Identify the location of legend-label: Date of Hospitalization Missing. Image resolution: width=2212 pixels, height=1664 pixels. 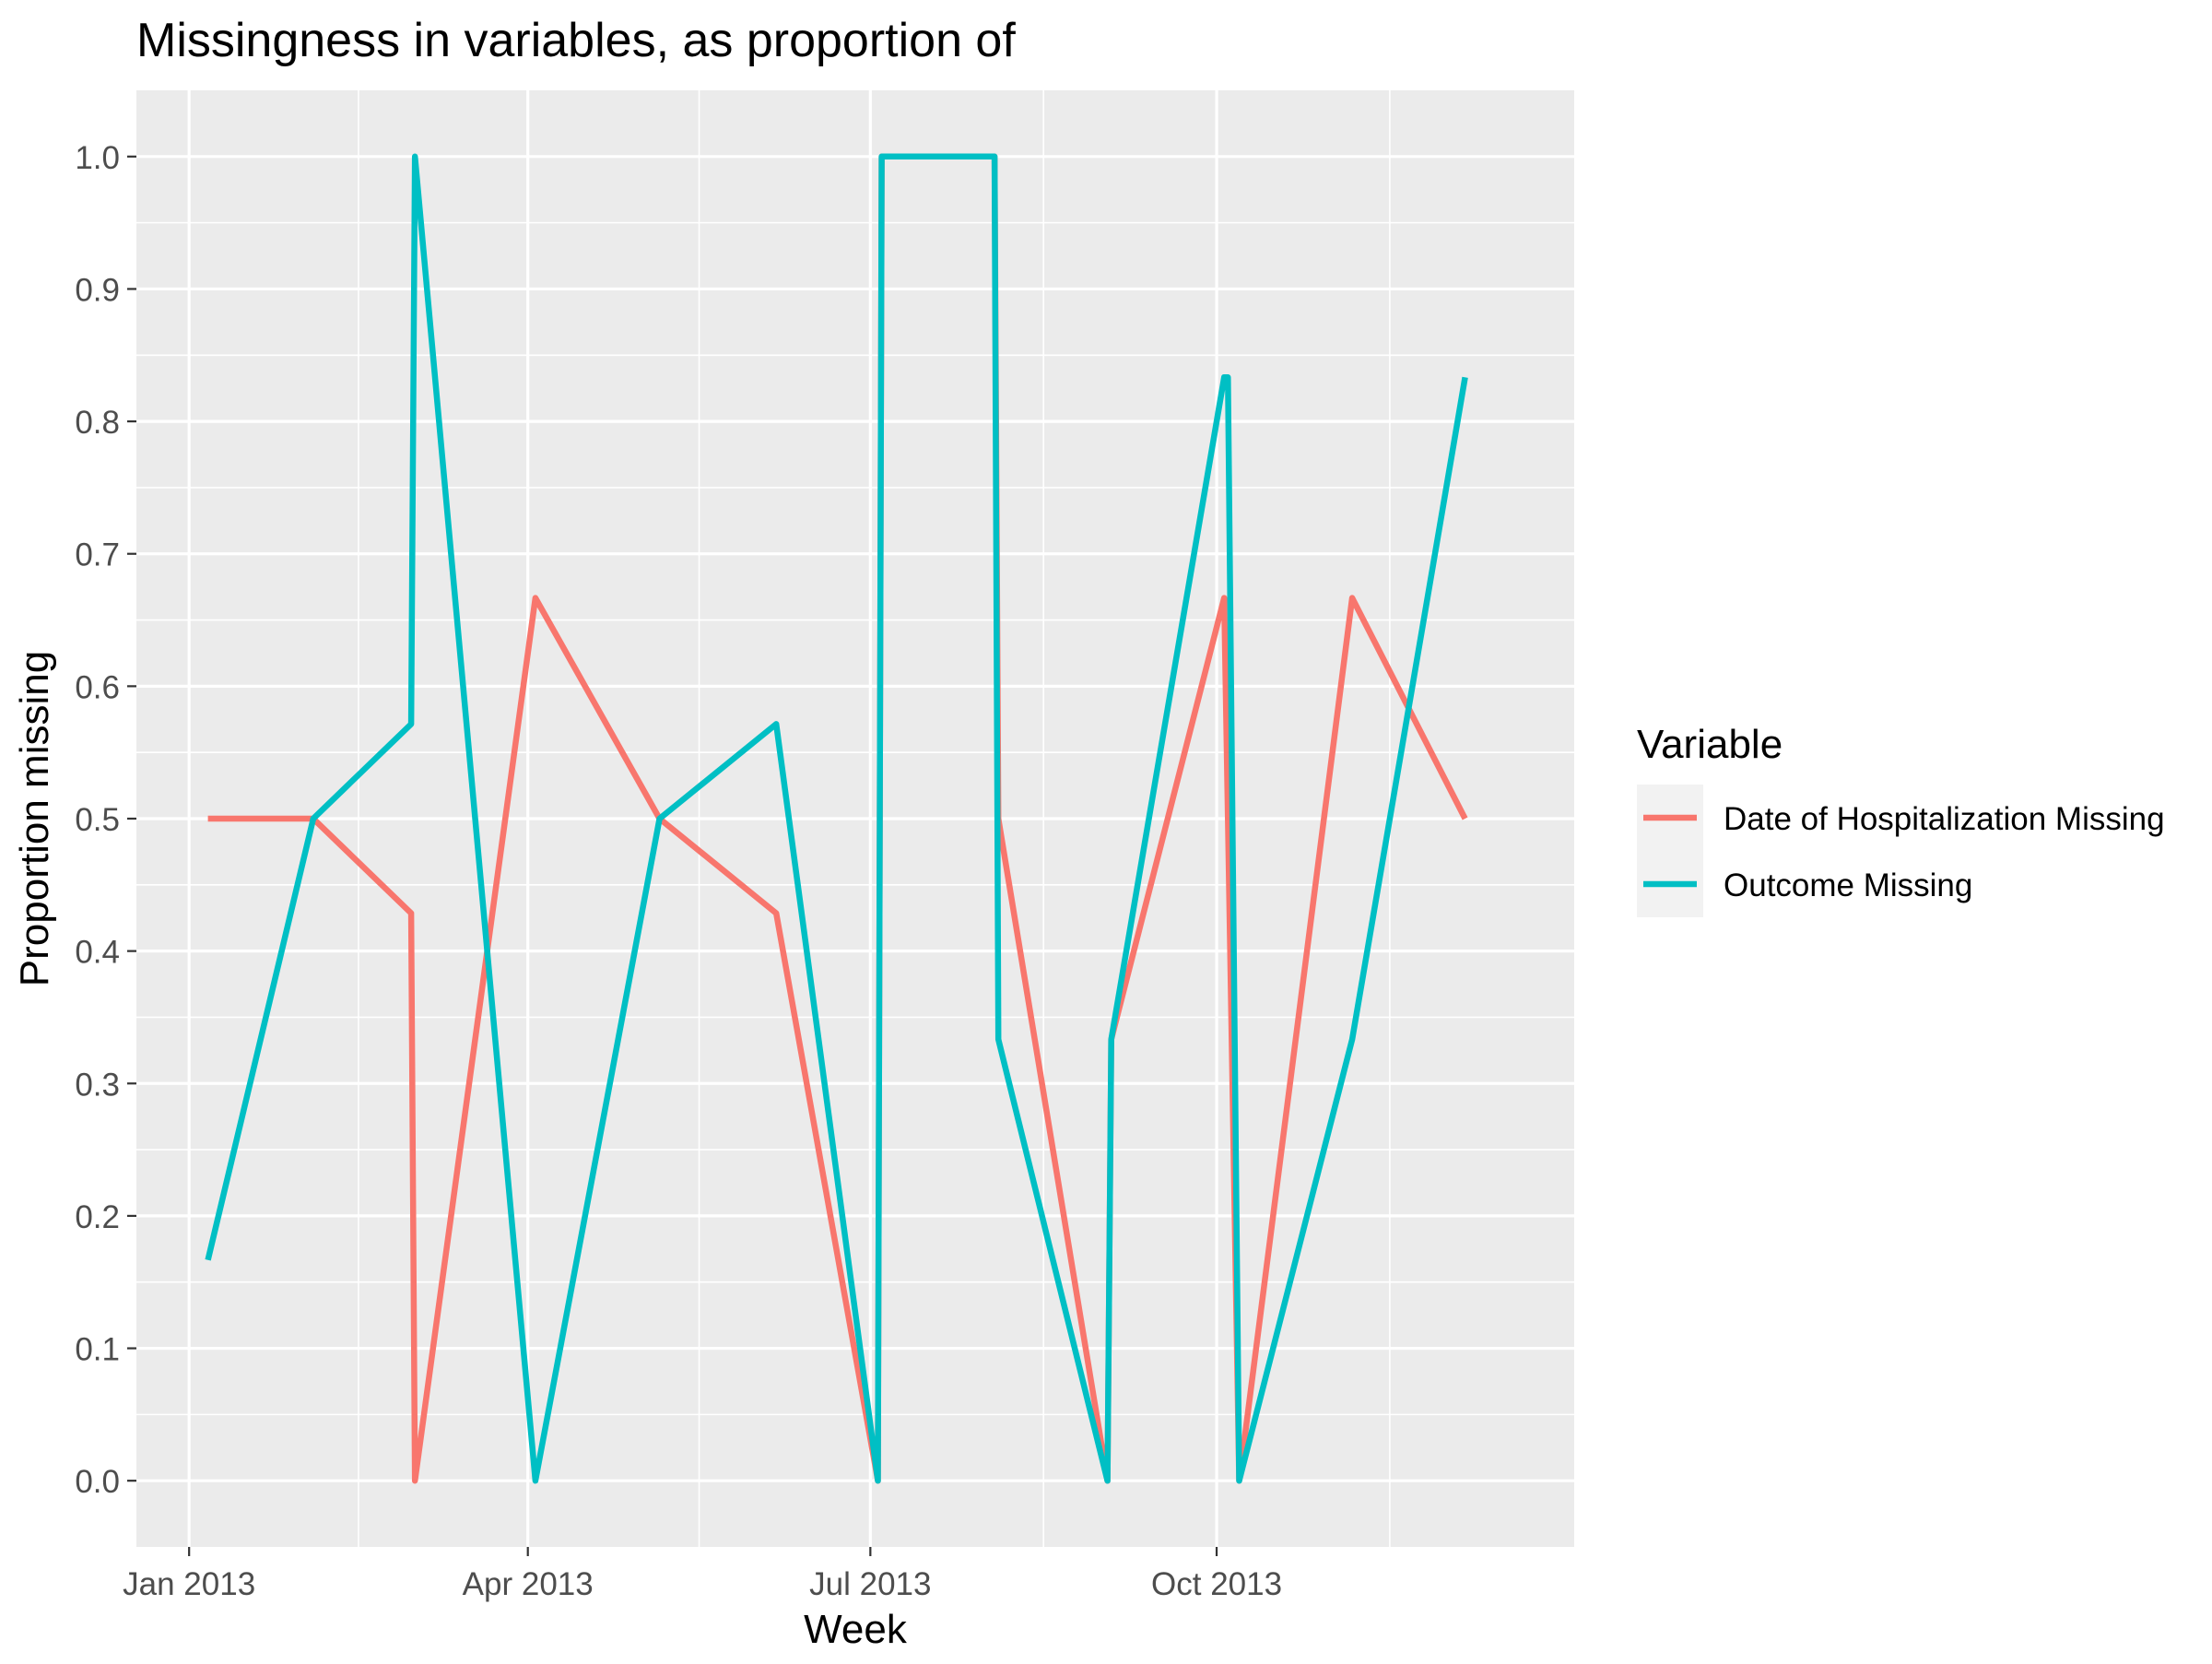
(1944, 819).